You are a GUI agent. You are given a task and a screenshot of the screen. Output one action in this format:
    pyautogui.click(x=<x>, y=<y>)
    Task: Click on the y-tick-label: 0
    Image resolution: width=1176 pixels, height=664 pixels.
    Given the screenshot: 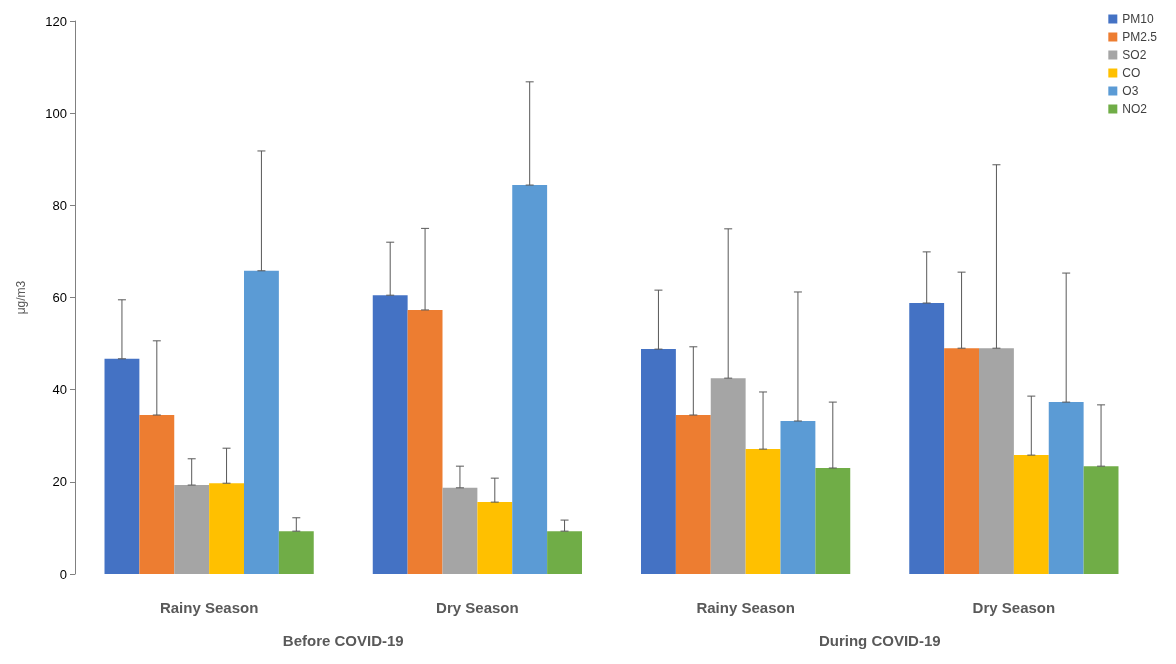 What is the action you would take?
    pyautogui.click(x=63, y=574)
    